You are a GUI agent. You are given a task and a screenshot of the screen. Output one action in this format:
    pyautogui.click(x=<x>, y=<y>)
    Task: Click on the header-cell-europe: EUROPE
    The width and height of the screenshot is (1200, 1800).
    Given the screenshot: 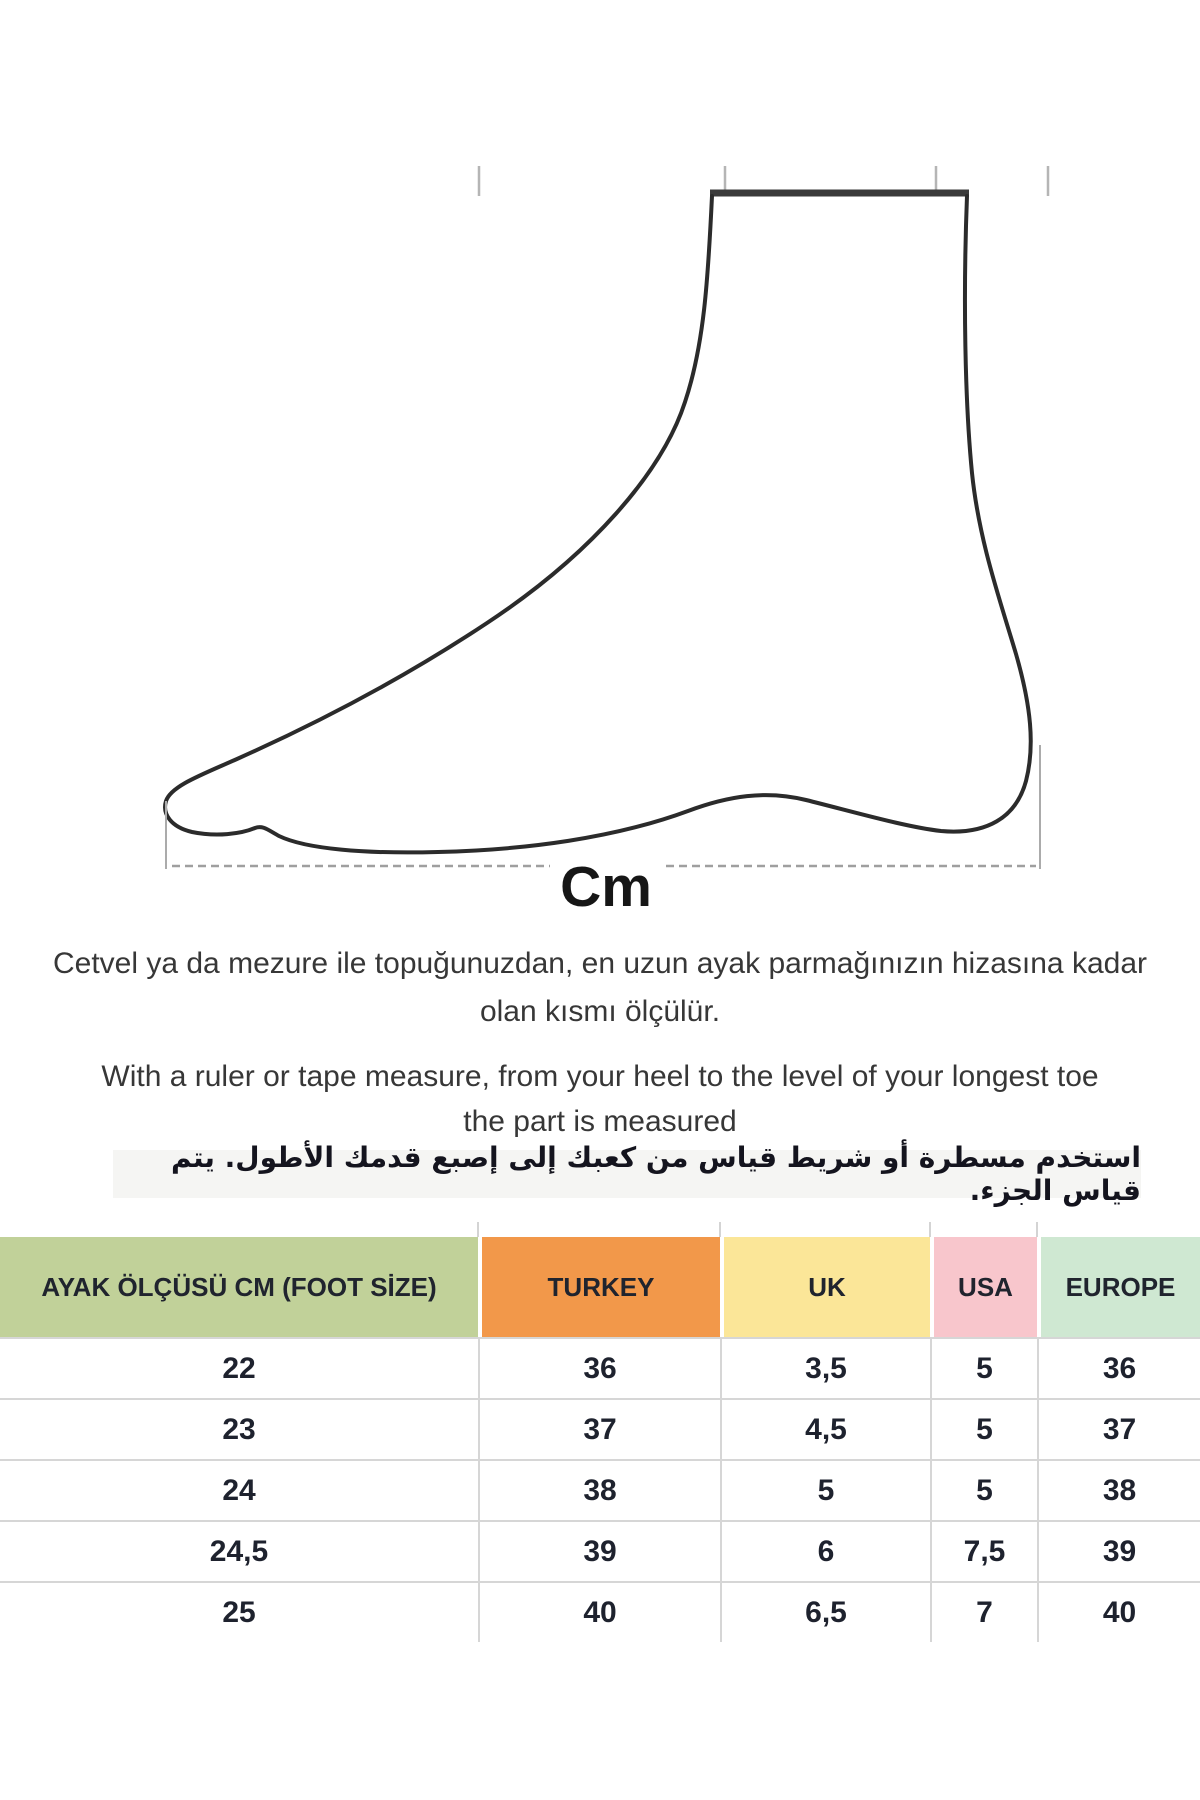 What is the action you would take?
    pyautogui.click(x=1118, y=1287)
    